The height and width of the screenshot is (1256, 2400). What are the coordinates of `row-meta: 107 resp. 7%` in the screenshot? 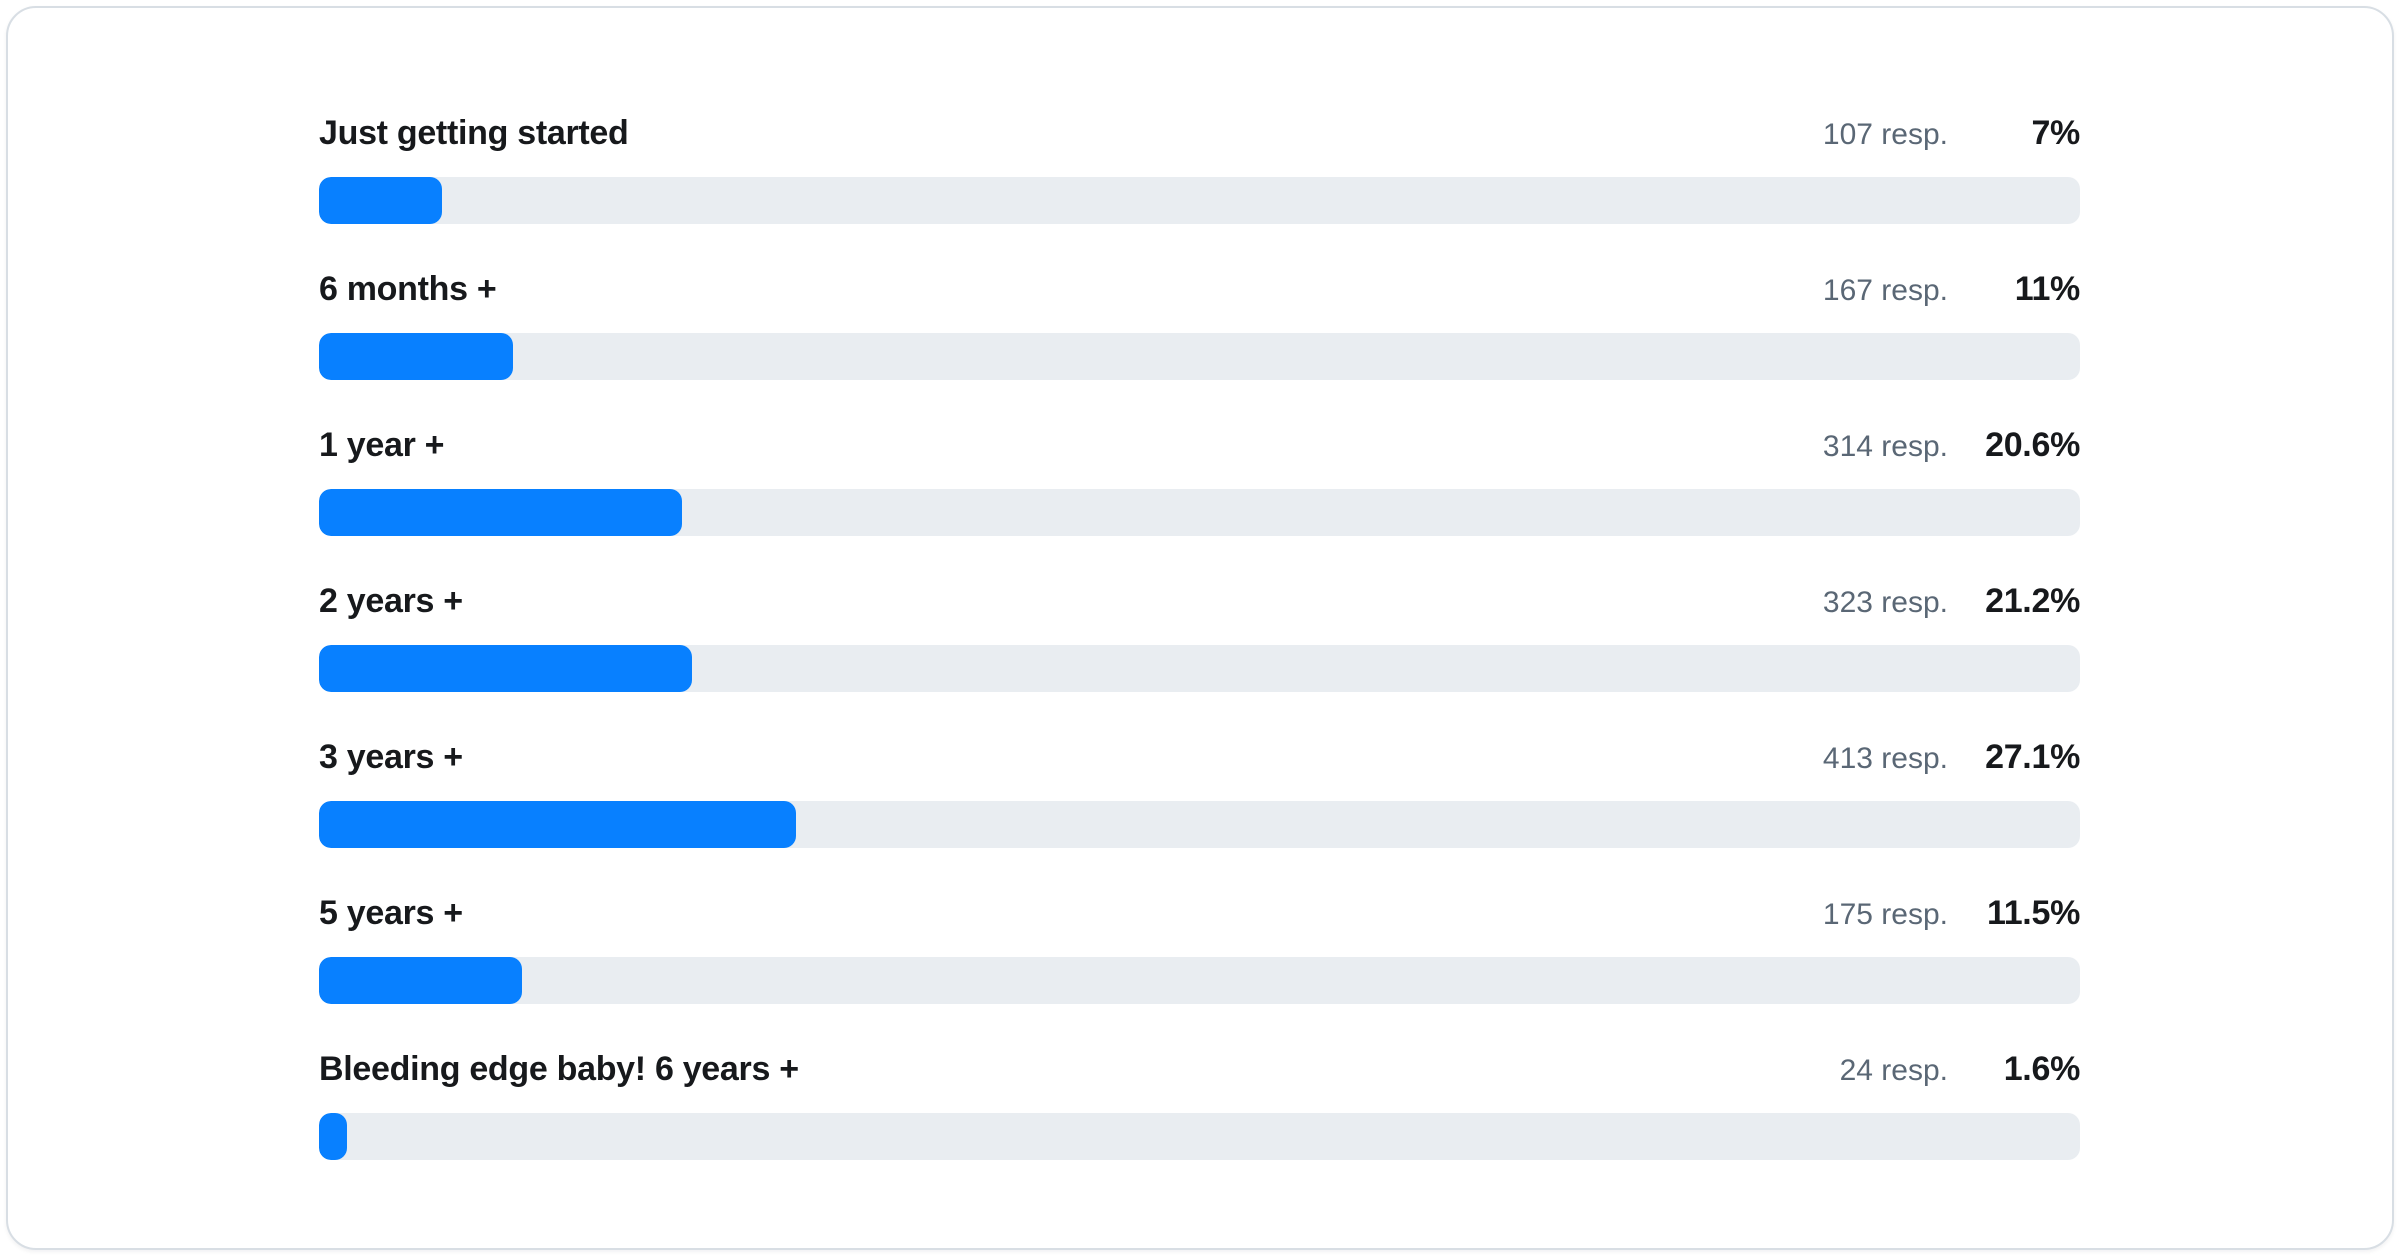 It's located at (1951, 134).